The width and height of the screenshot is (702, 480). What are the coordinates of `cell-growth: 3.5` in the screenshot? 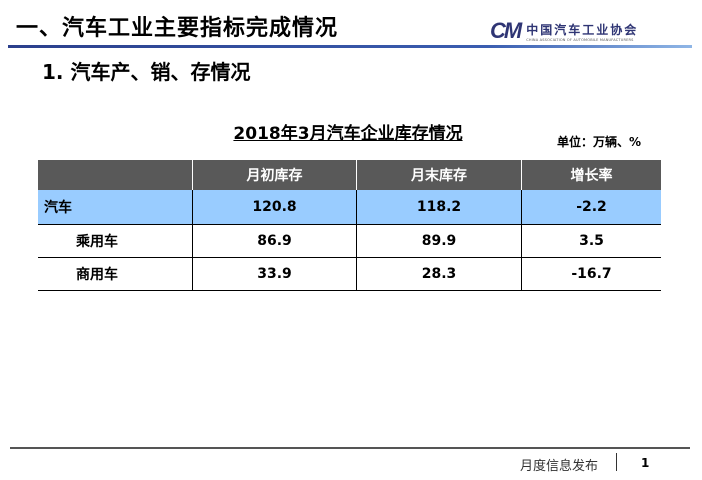 It's located at (591, 241).